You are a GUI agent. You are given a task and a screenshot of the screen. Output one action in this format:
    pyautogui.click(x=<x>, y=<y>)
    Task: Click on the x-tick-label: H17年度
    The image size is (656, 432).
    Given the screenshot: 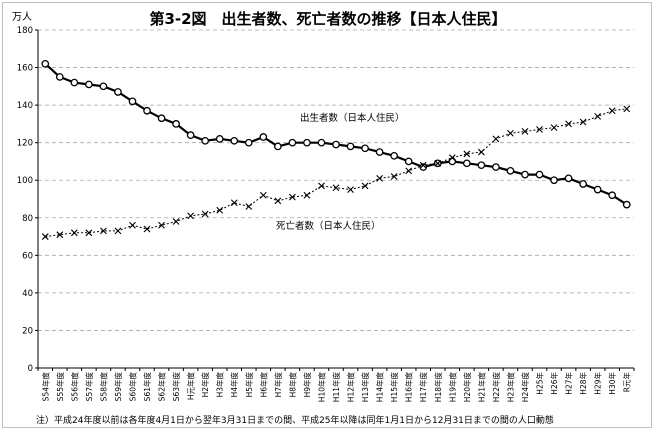 What is the action you would take?
    pyautogui.click(x=423, y=387)
    